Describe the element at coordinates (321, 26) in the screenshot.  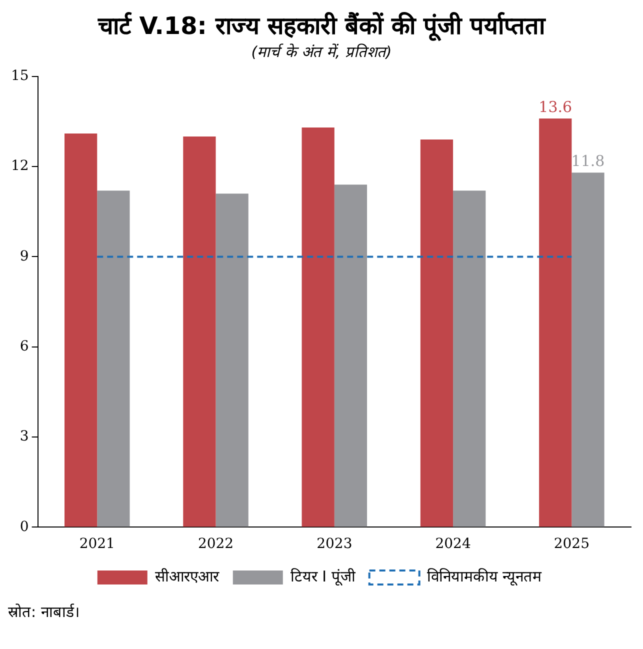
I see `chart-title: चार्ट V.18: राज्य सहकारी बैंकों की पूंजी पर्याप्तता` at that location.